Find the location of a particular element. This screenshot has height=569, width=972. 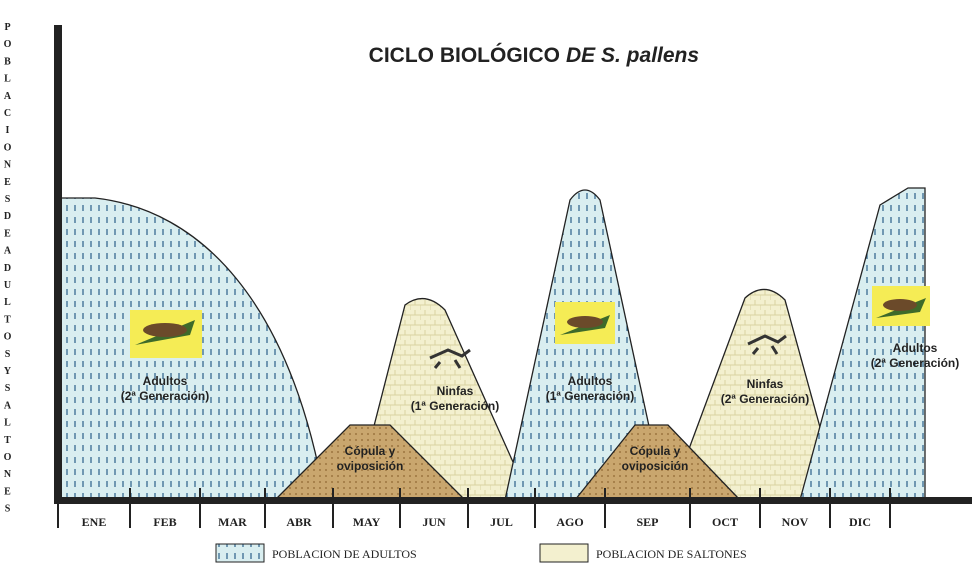

insect-icons is located at coordinates (530, 327).